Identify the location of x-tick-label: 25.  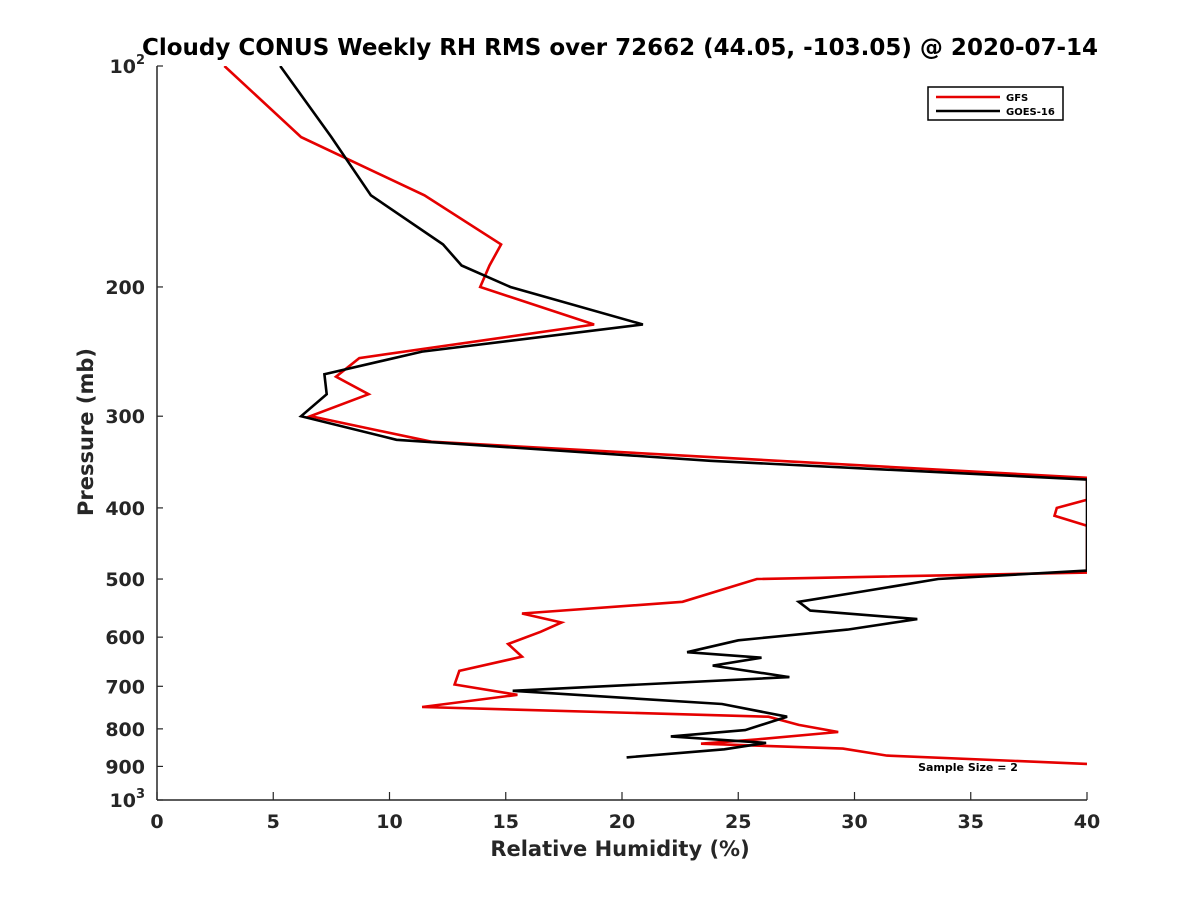
(738, 822).